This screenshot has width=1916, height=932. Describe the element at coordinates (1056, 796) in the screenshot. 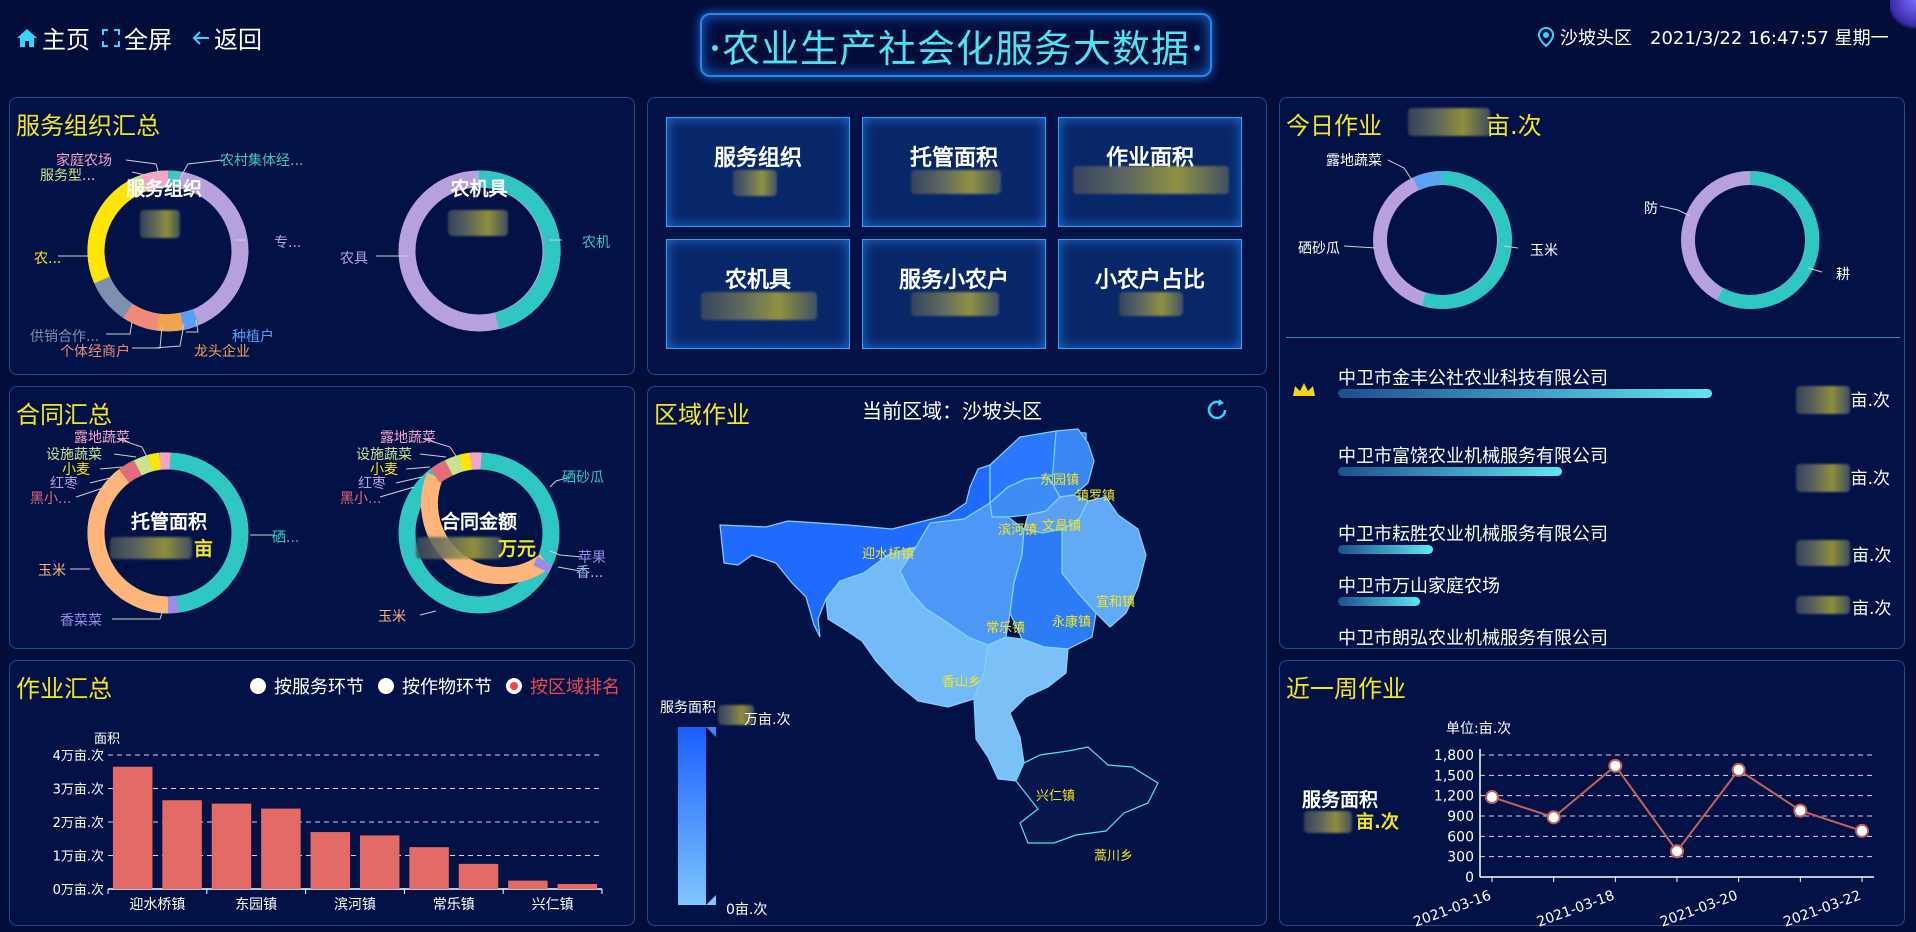

I see `town-xingren: 兴仁镇` at that location.